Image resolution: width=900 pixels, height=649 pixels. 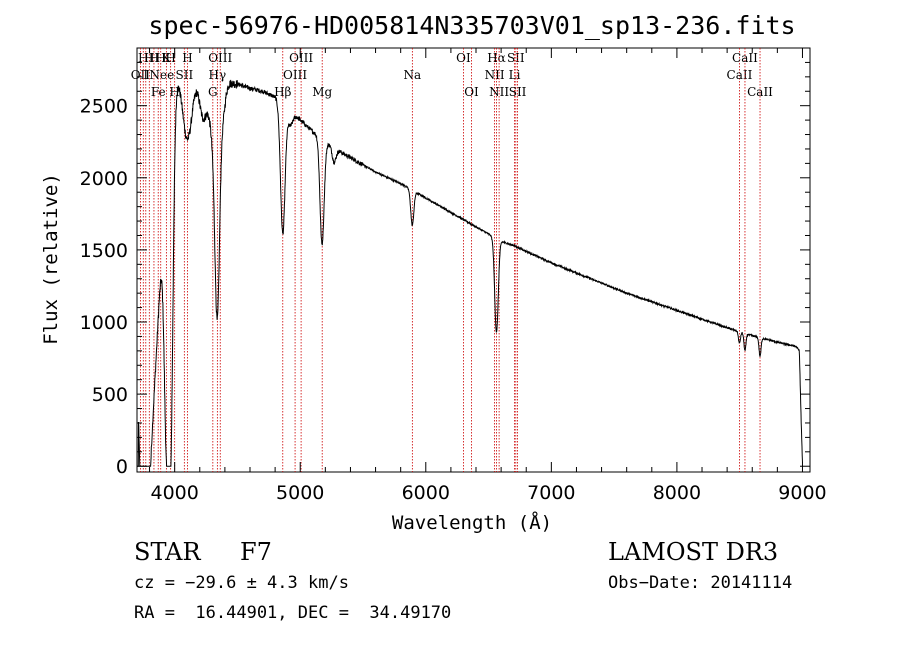 I want to click on line-id-label: Hβ, so click(x=282, y=92).